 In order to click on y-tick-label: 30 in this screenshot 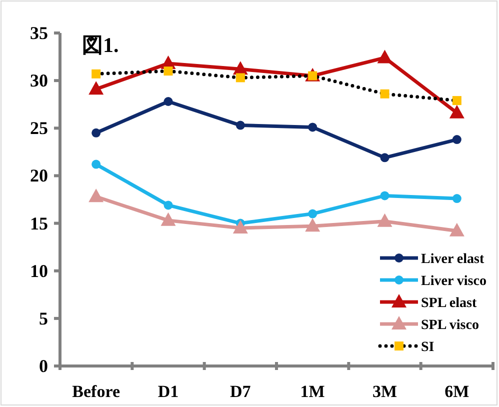, I will do `click(39, 80)`.